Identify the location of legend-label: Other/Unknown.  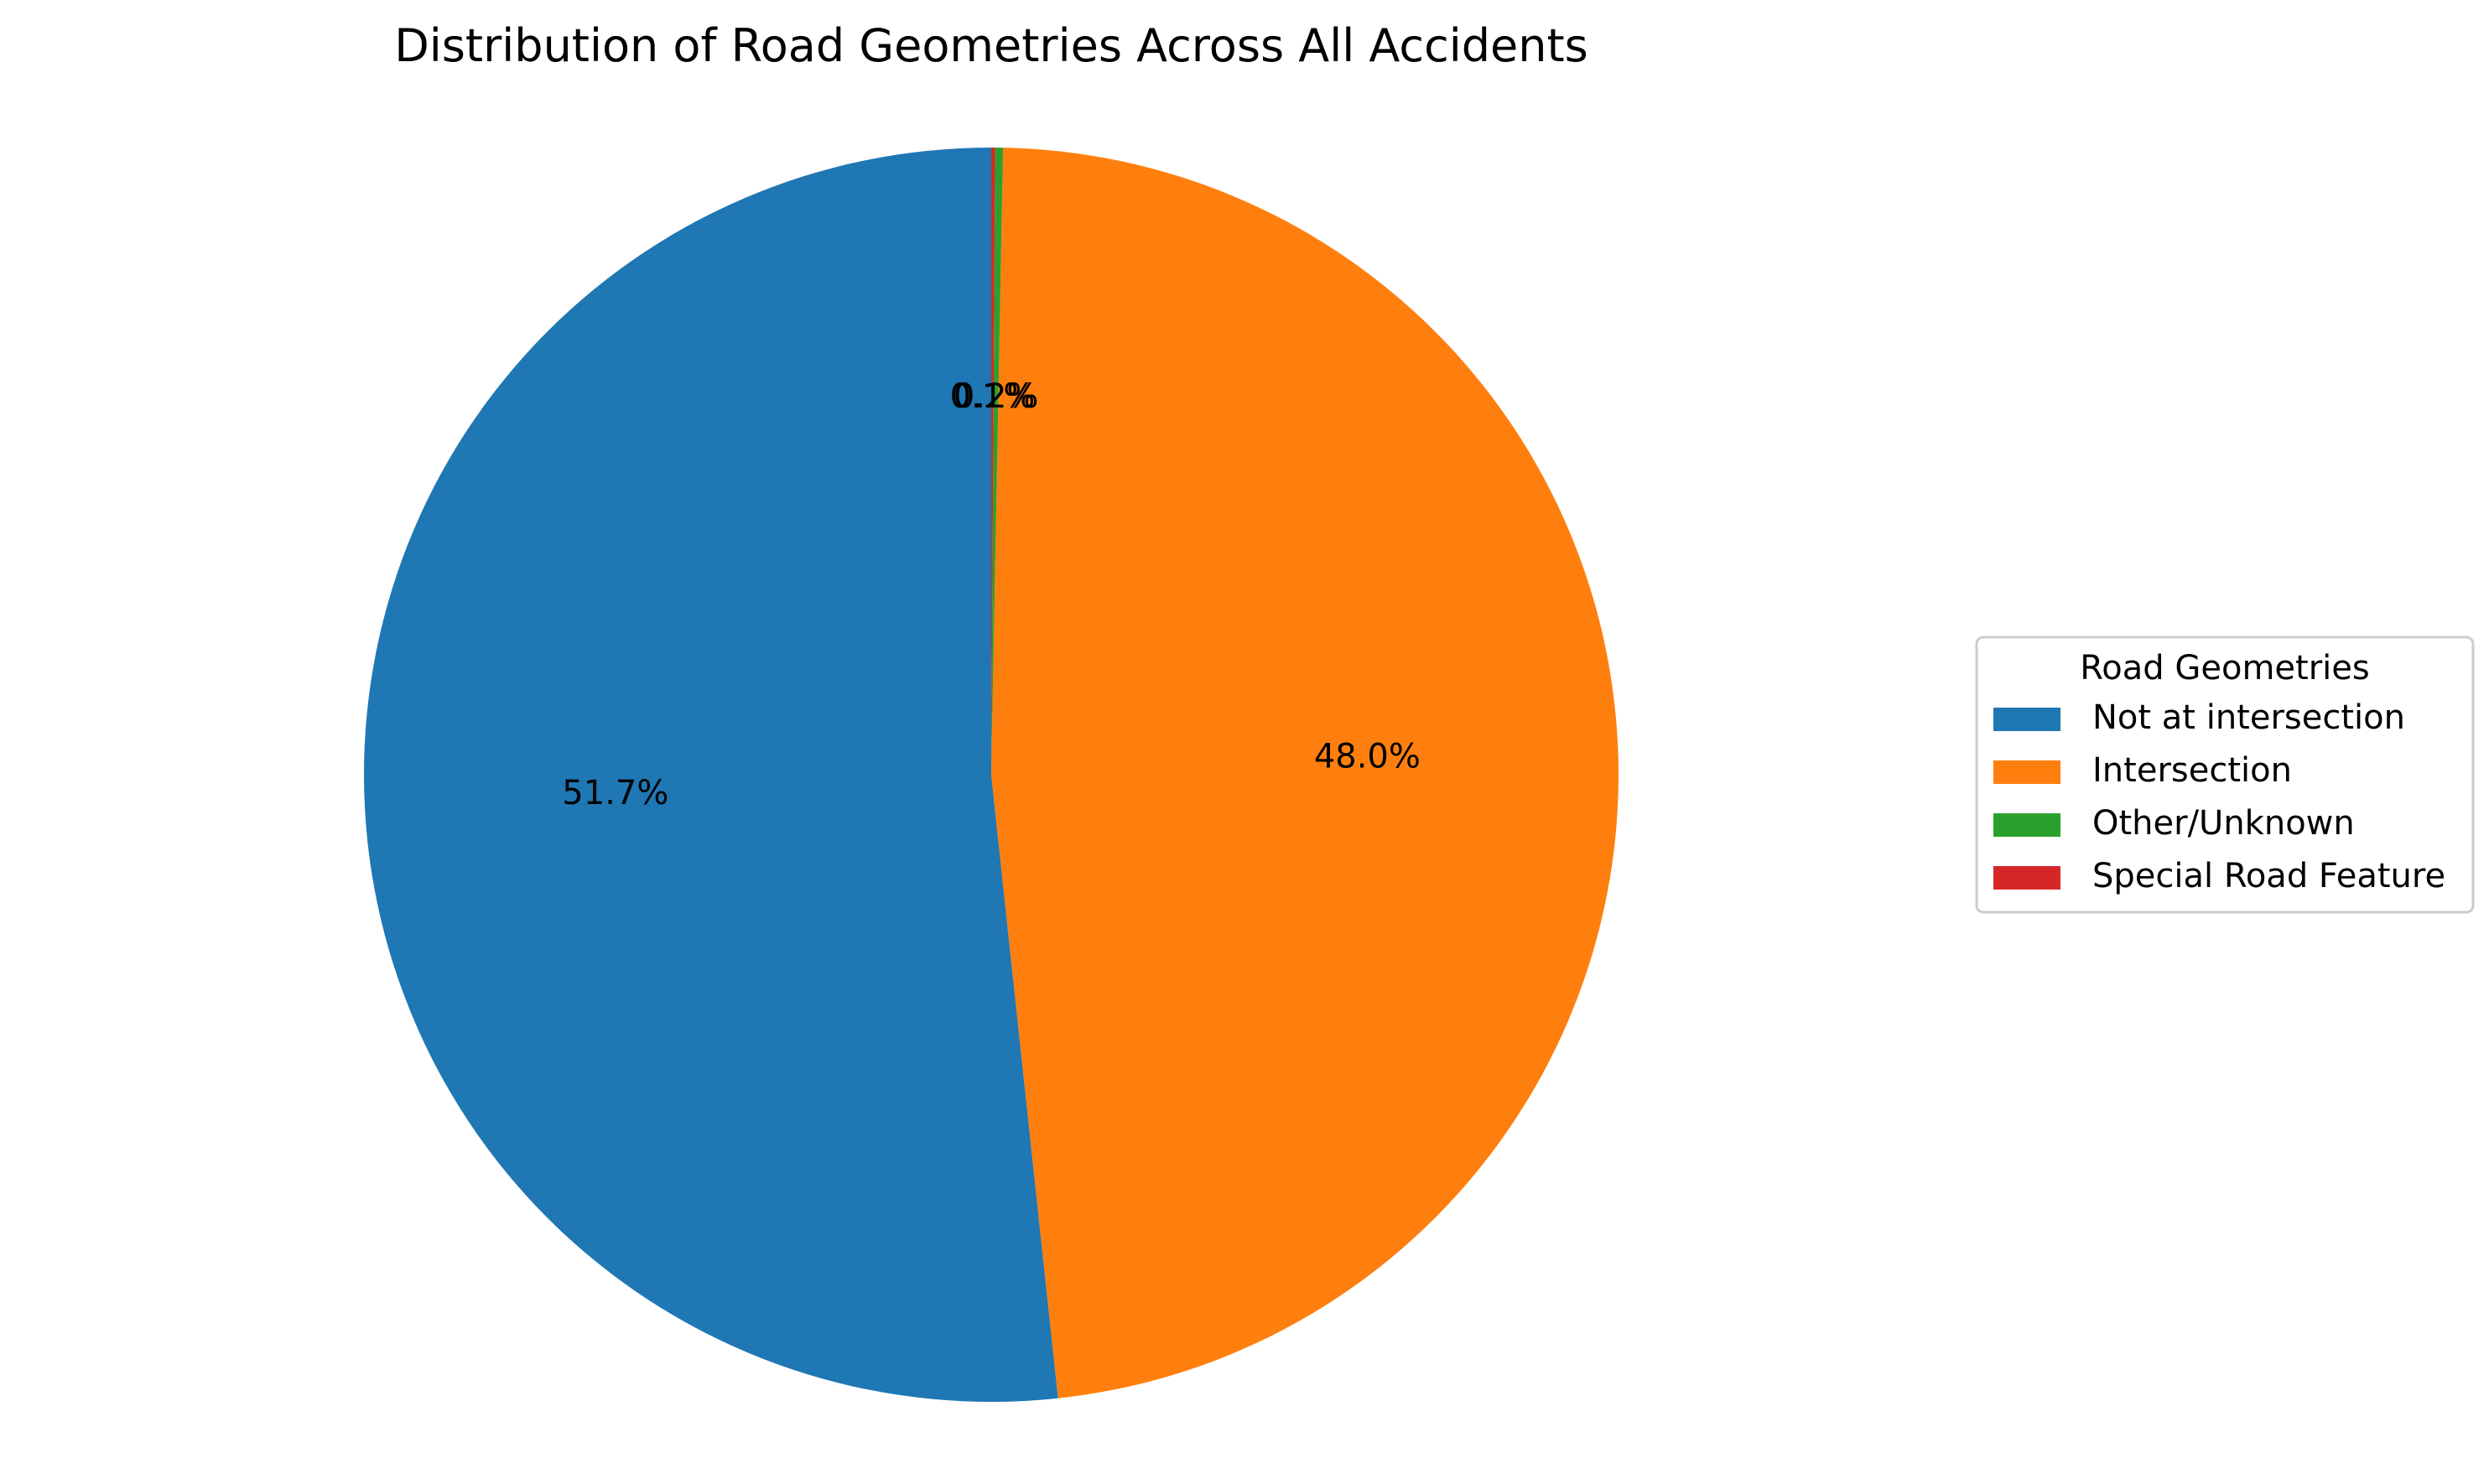
(2223, 823).